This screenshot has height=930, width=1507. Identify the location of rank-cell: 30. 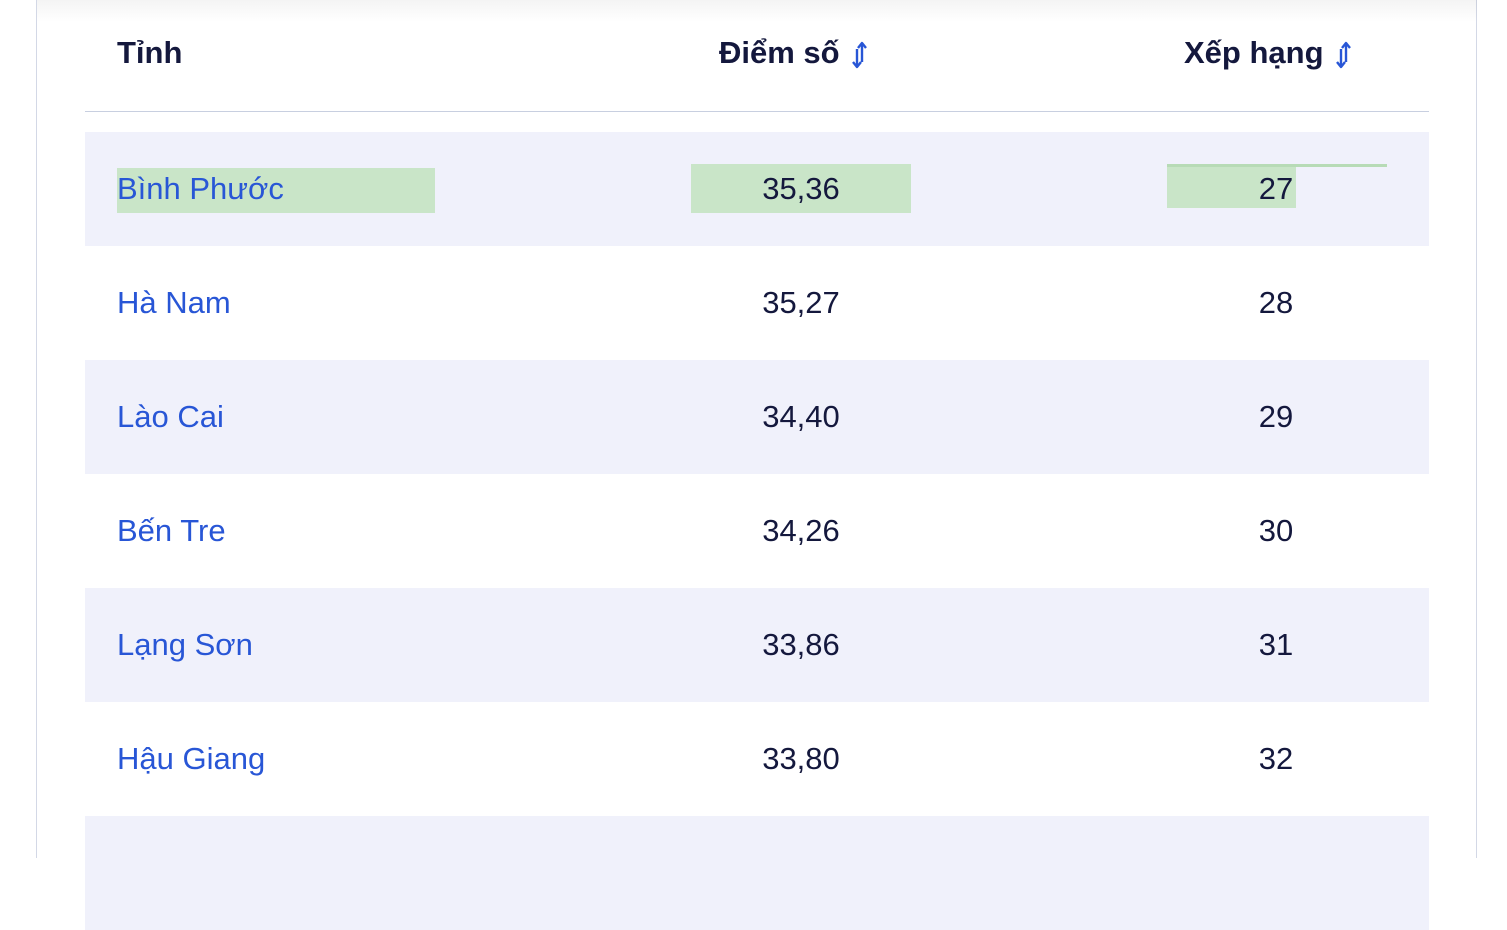
(1276, 531).